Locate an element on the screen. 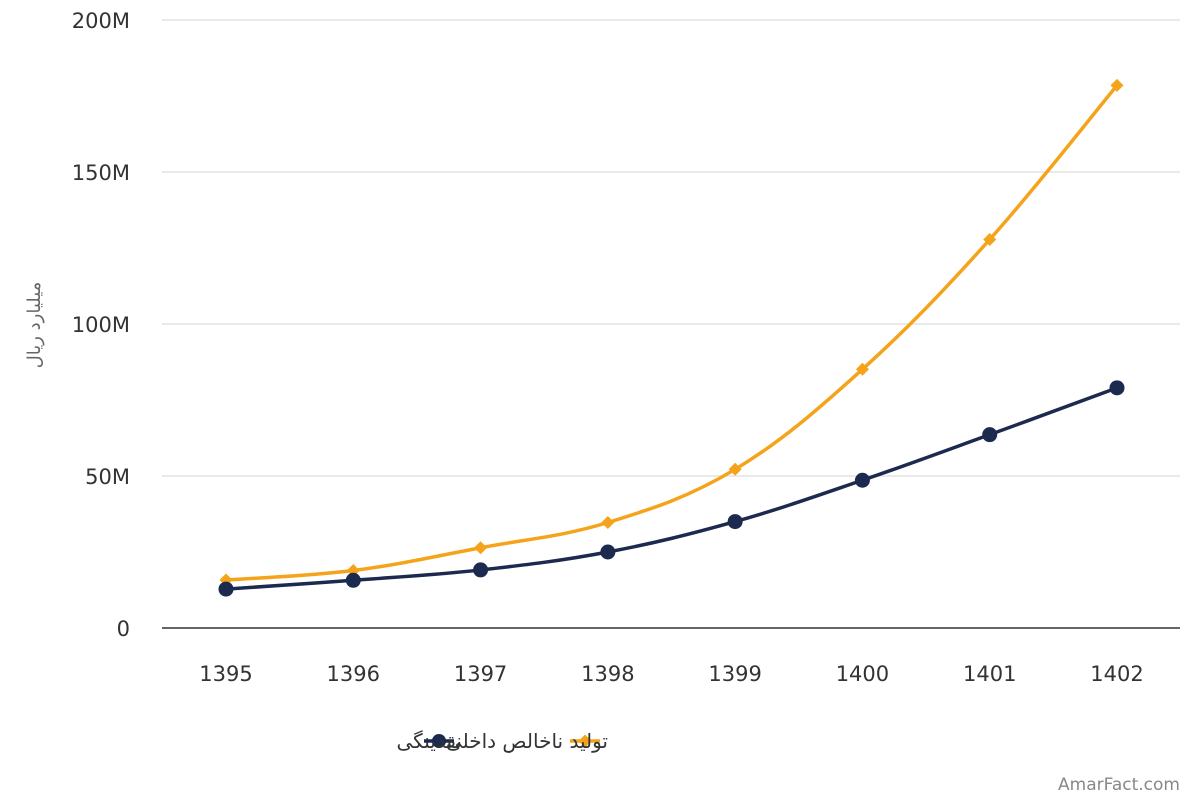 The height and width of the screenshot is (800, 1200). x-tick-label: 1395 is located at coordinates (225, 674).